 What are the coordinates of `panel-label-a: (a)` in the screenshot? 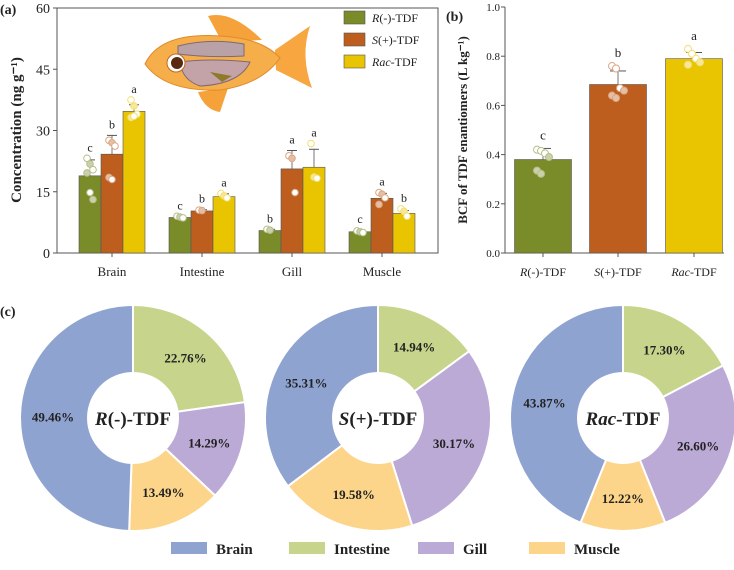 It's located at (8, 10).